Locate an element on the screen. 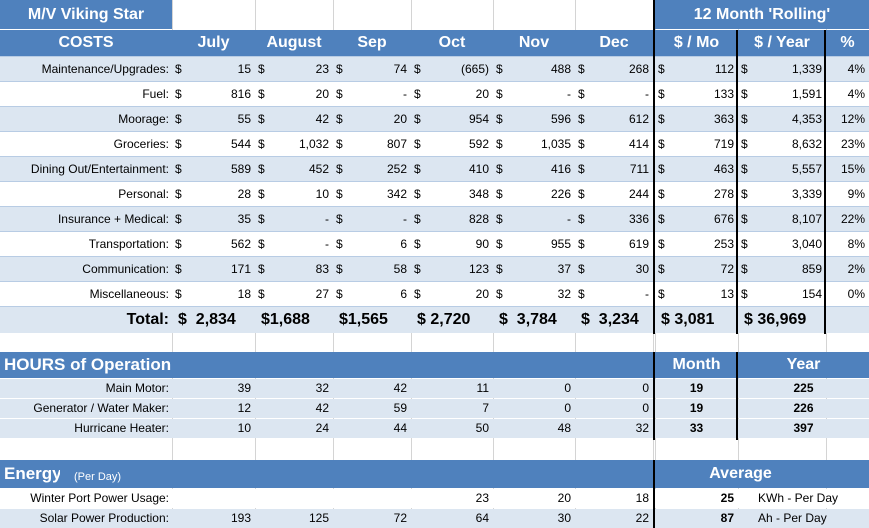 Image resolution: width=869 pixels, height=528 pixels. per-year-cell: 4,353 is located at coordinates (806, 119).